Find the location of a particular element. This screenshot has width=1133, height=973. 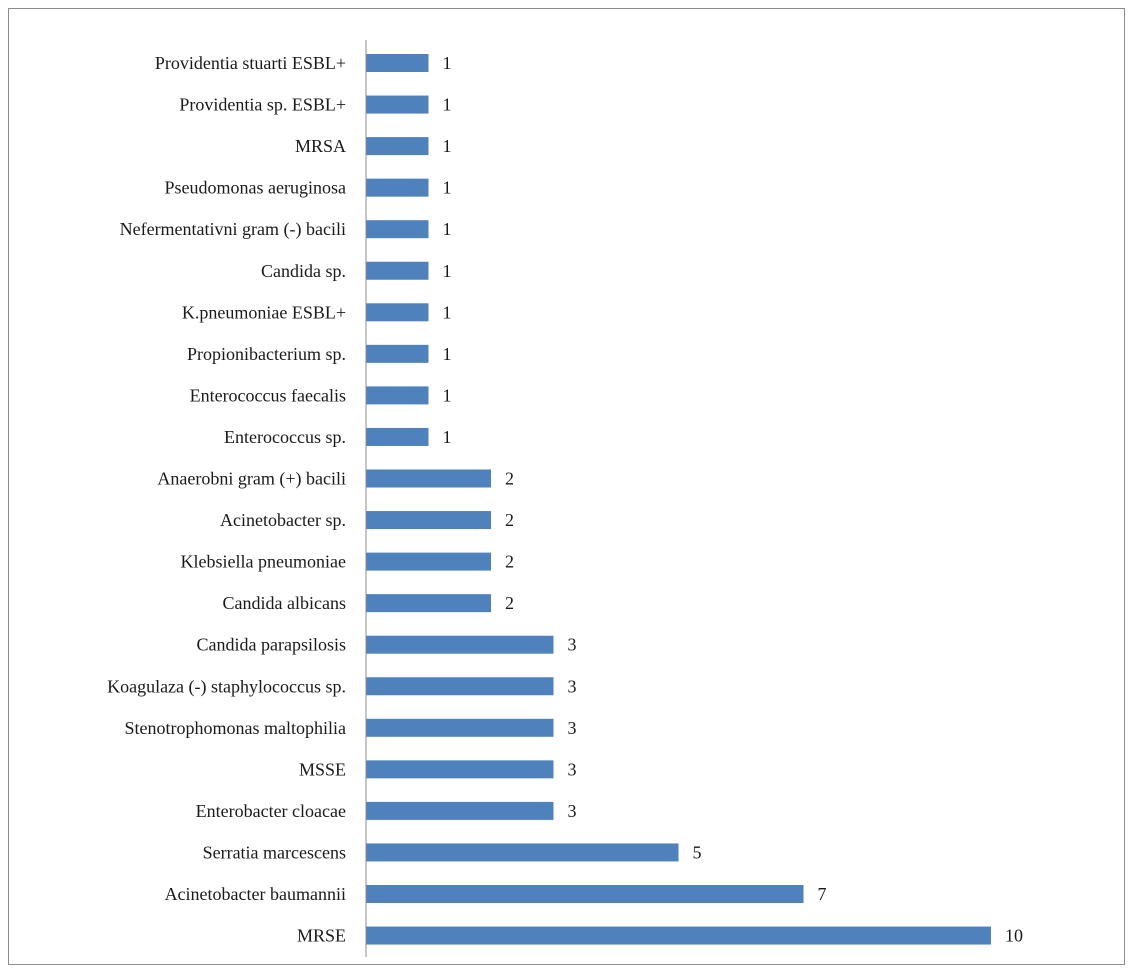

category-label: Nefermentativni gram (-) bacili is located at coordinates (233, 229).